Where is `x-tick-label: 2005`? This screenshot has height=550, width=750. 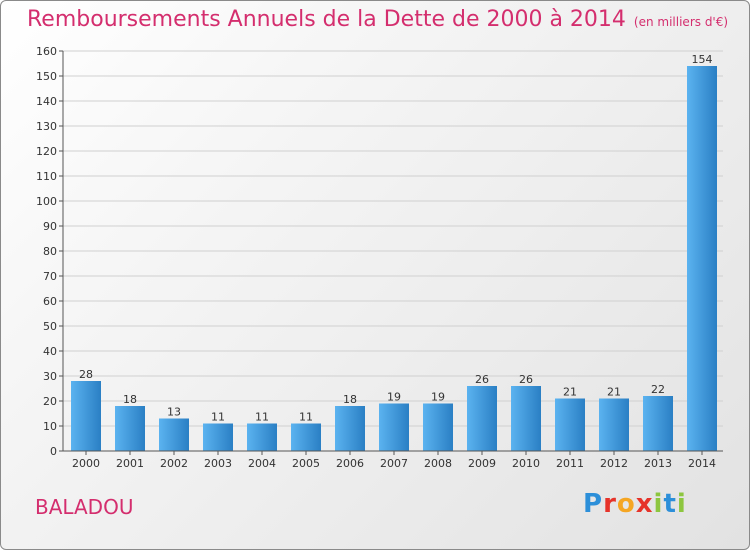
x-tick-label: 2005 is located at coordinates (306, 463).